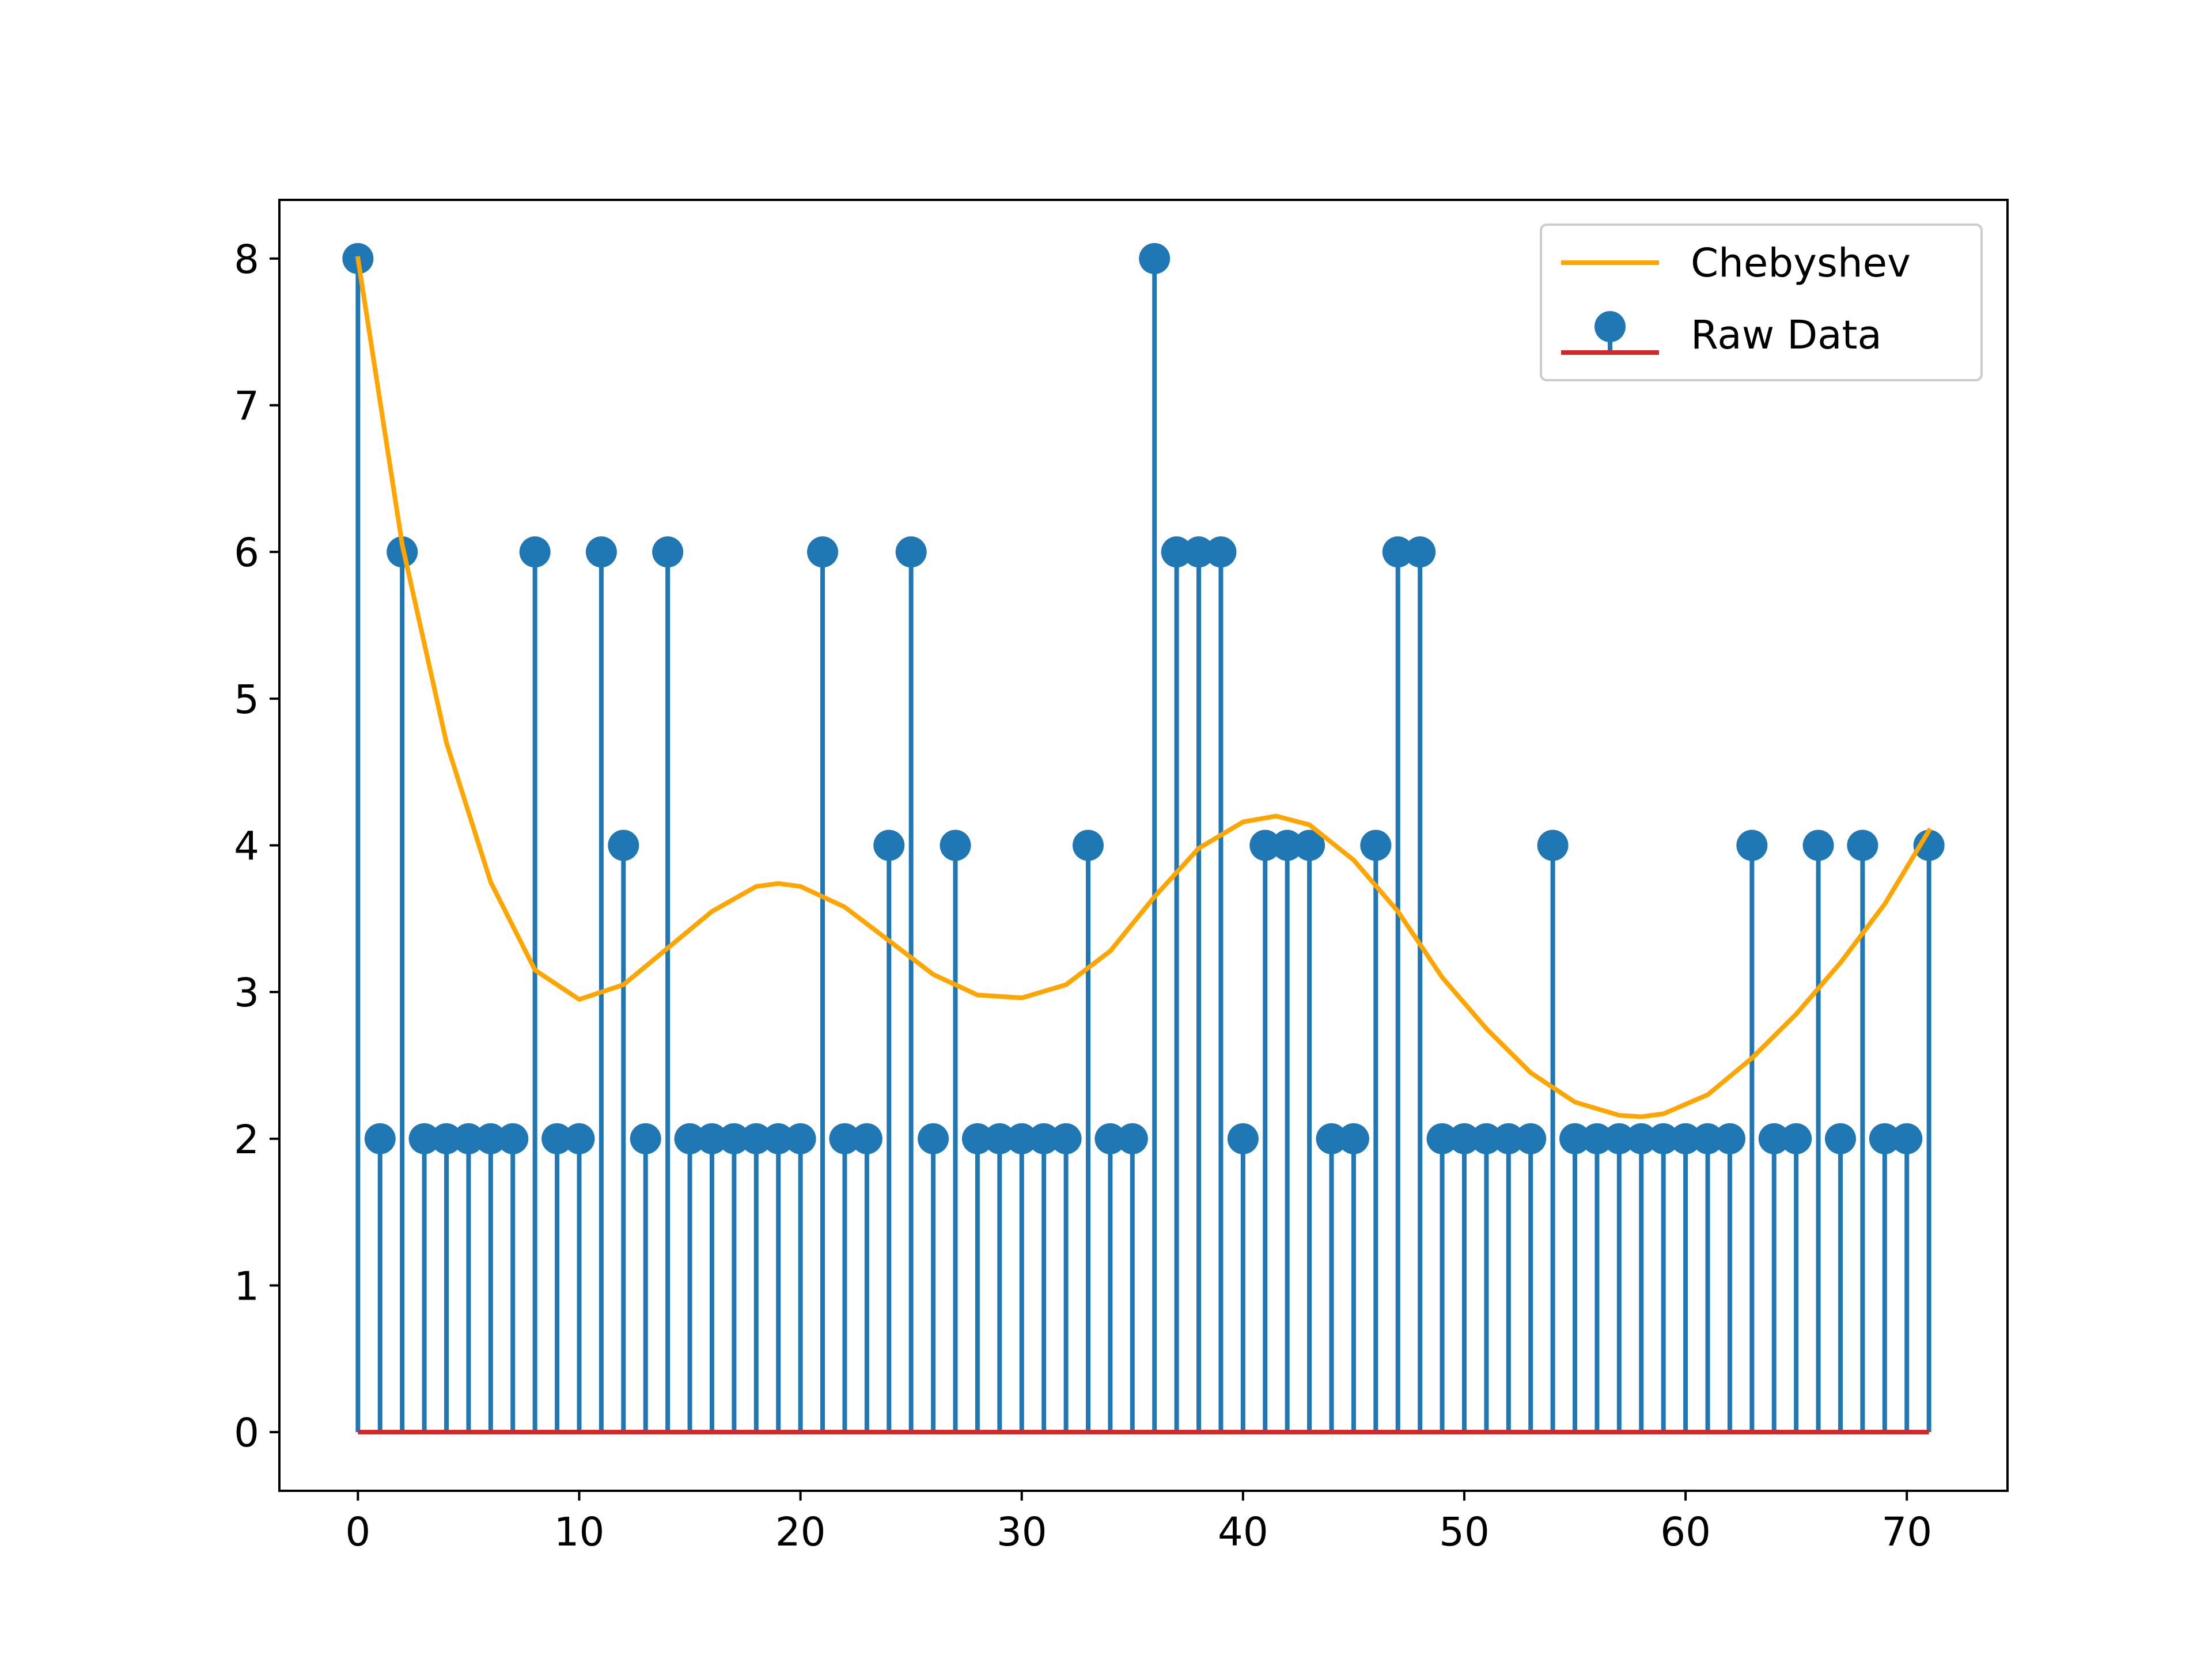 Image resolution: width=2212 pixels, height=1659 pixels. I want to click on y-tick-label: 2, so click(246, 1140).